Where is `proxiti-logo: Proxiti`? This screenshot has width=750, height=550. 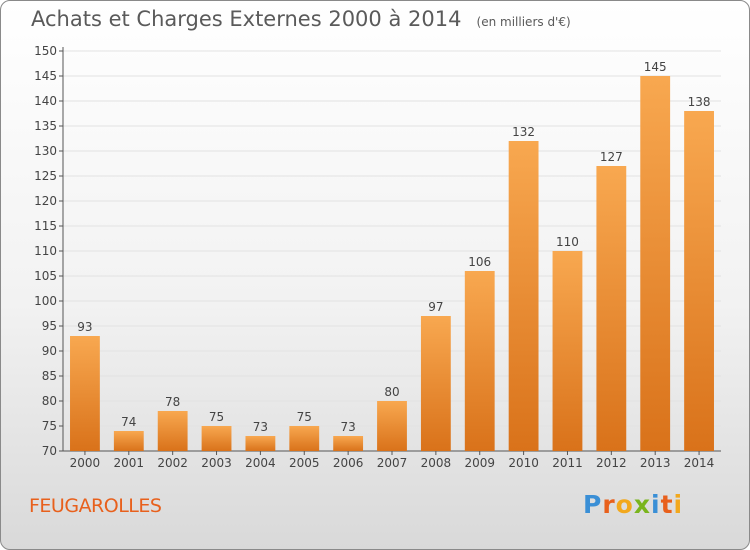
proxiti-logo: Proxiti is located at coordinates (633, 504).